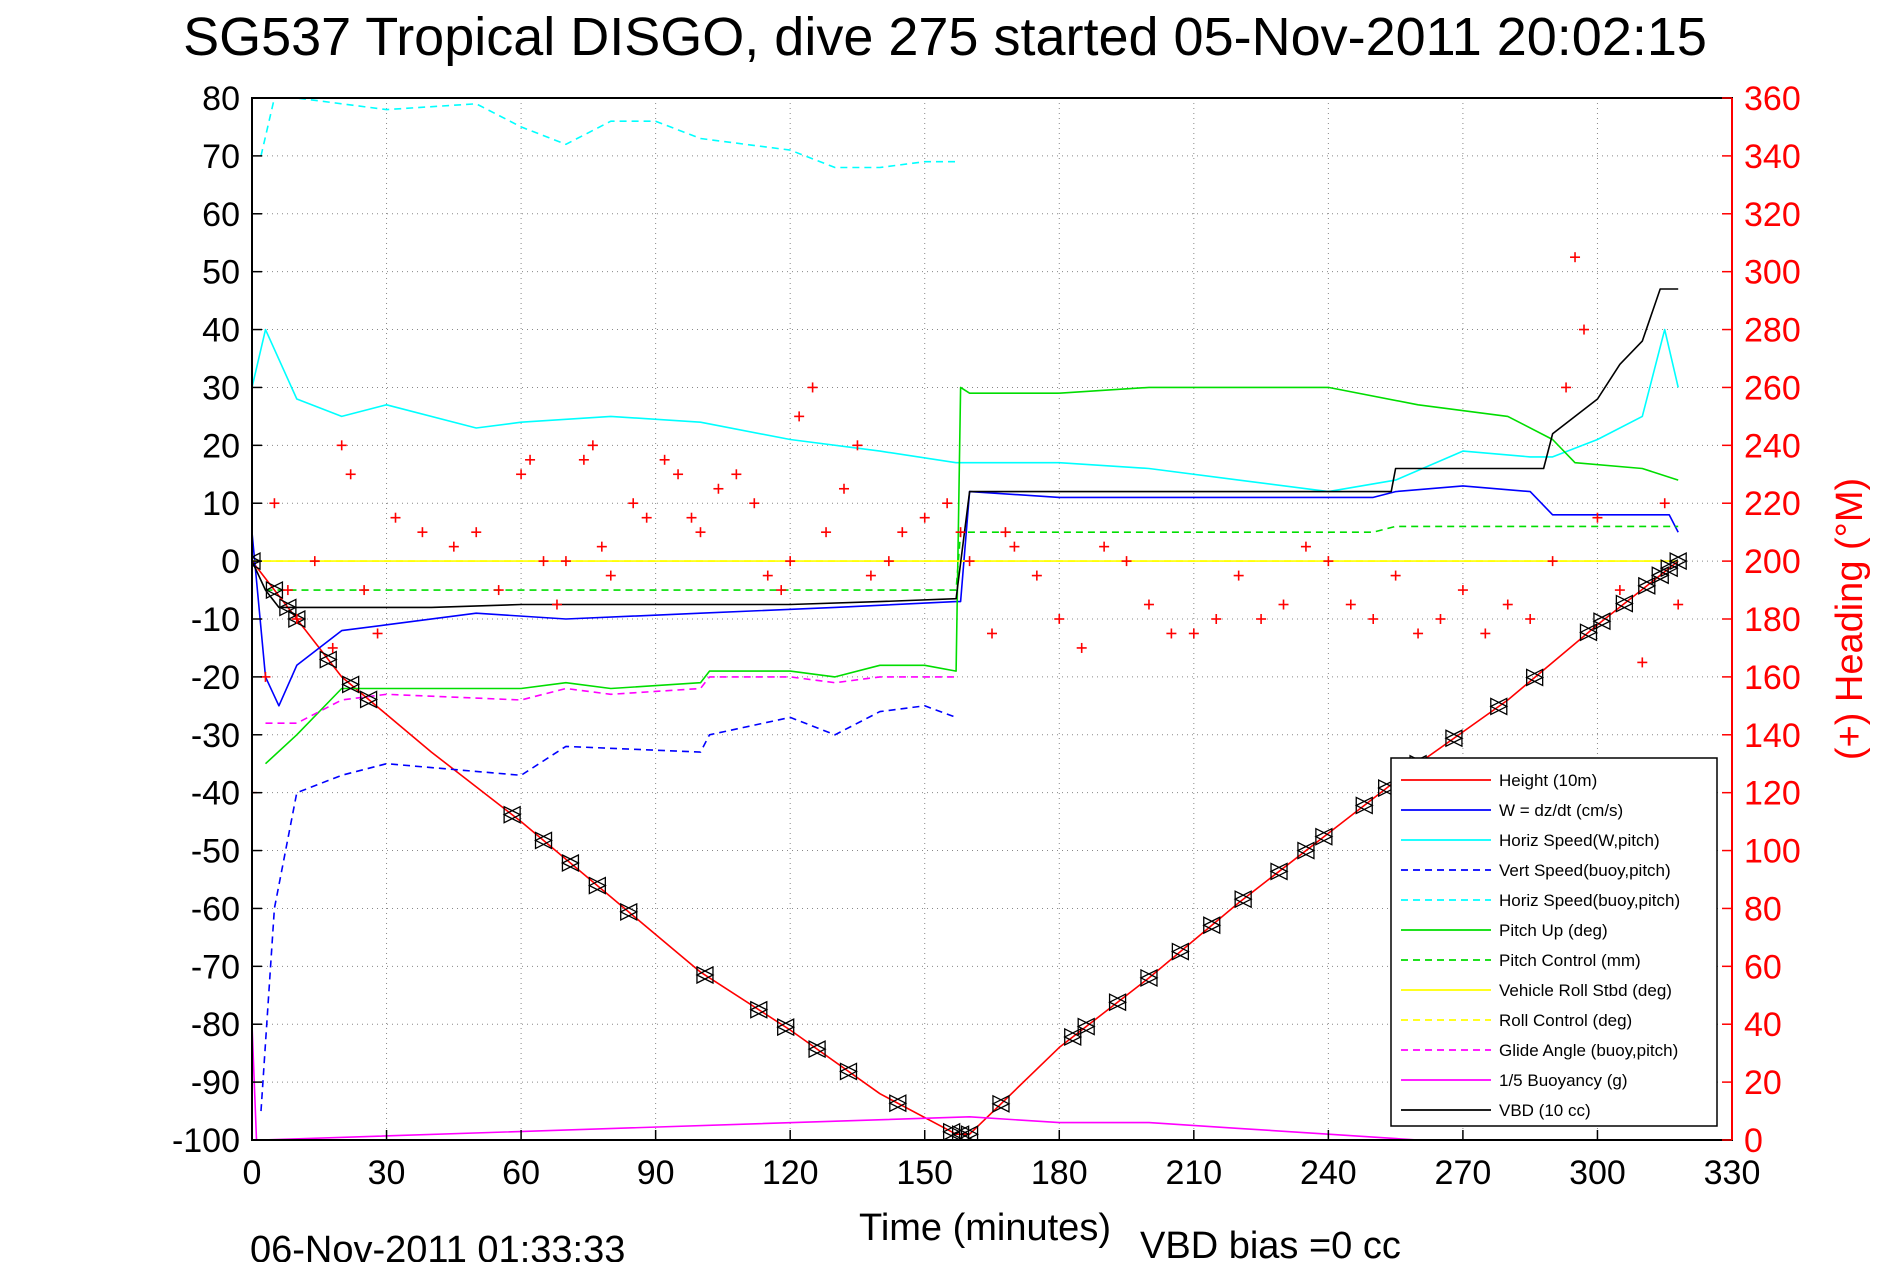 The height and width of the screenshot is (1262, 1891). I want to click on y-left-tick-label: -80, so click(215, 1025).